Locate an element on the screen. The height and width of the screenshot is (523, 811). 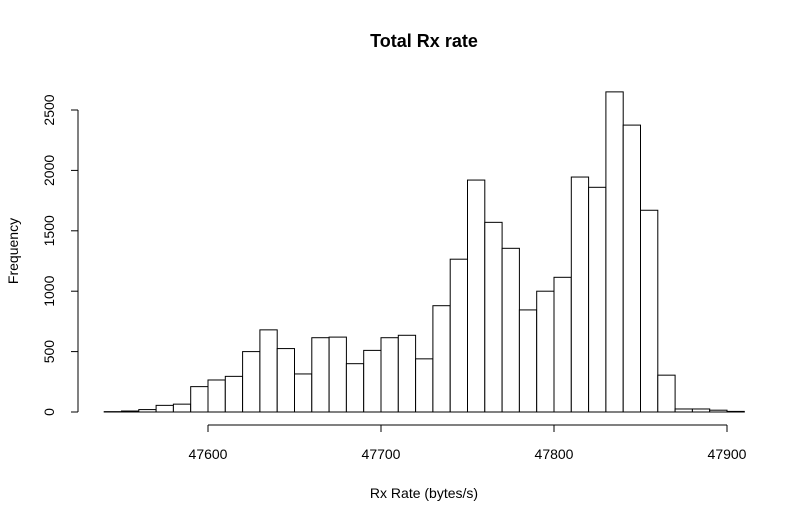
y-tick-label: 1000 is located at coordinates (49, 290).